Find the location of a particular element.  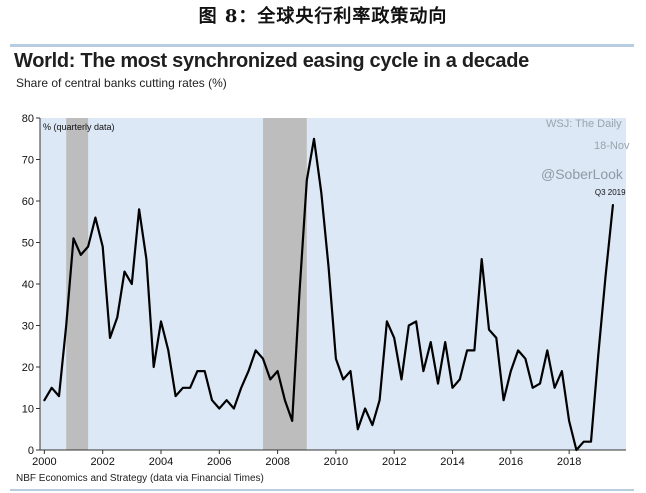

x-tick-label: 2012 is located at coordinates (394, 462).